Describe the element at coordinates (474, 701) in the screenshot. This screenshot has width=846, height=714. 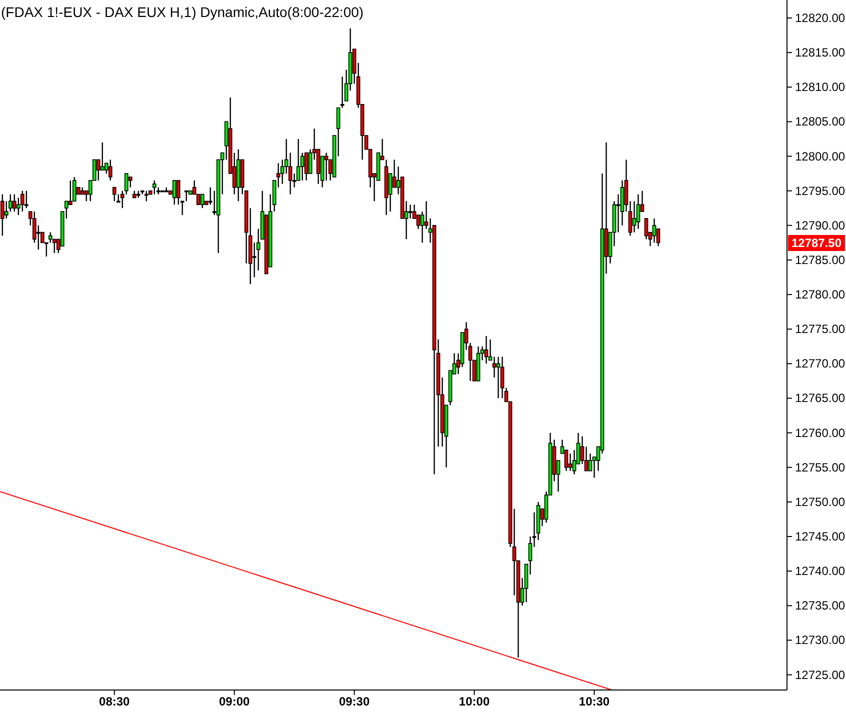
I see `x-tick-label: 10:00` at that location.